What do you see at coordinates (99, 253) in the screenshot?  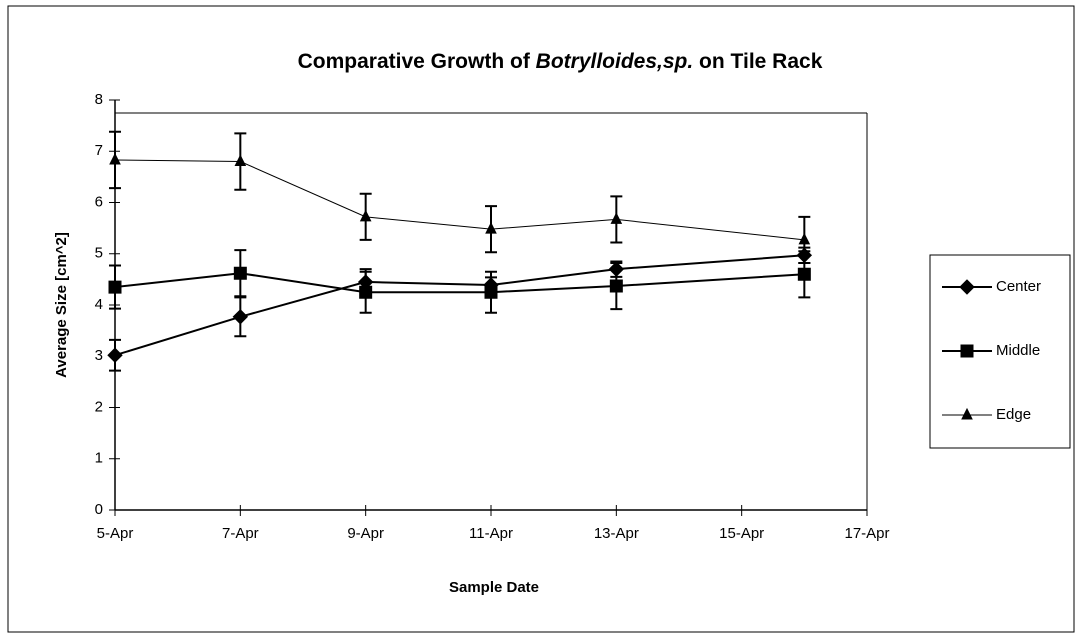 I see `y-tick-label: 5` at bounding box center [99, 253].